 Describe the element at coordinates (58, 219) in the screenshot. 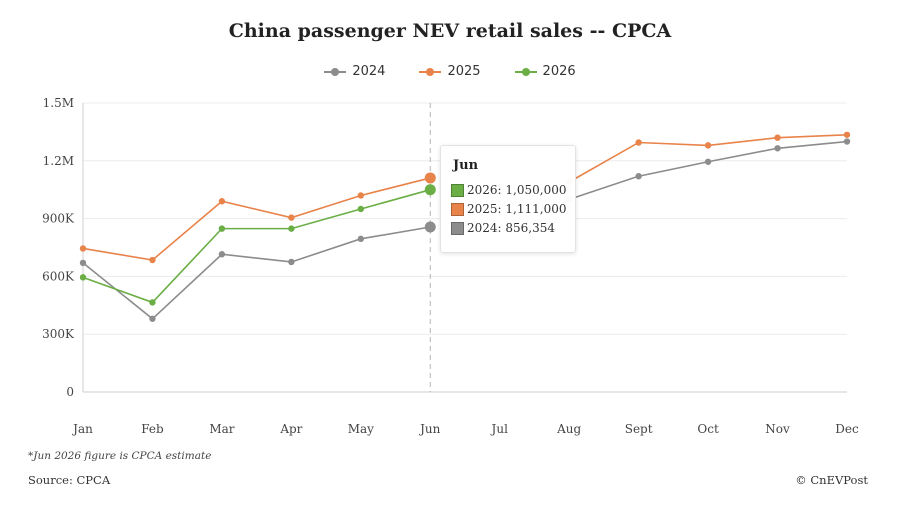

I see `y-tick-label: 900K` at that location.